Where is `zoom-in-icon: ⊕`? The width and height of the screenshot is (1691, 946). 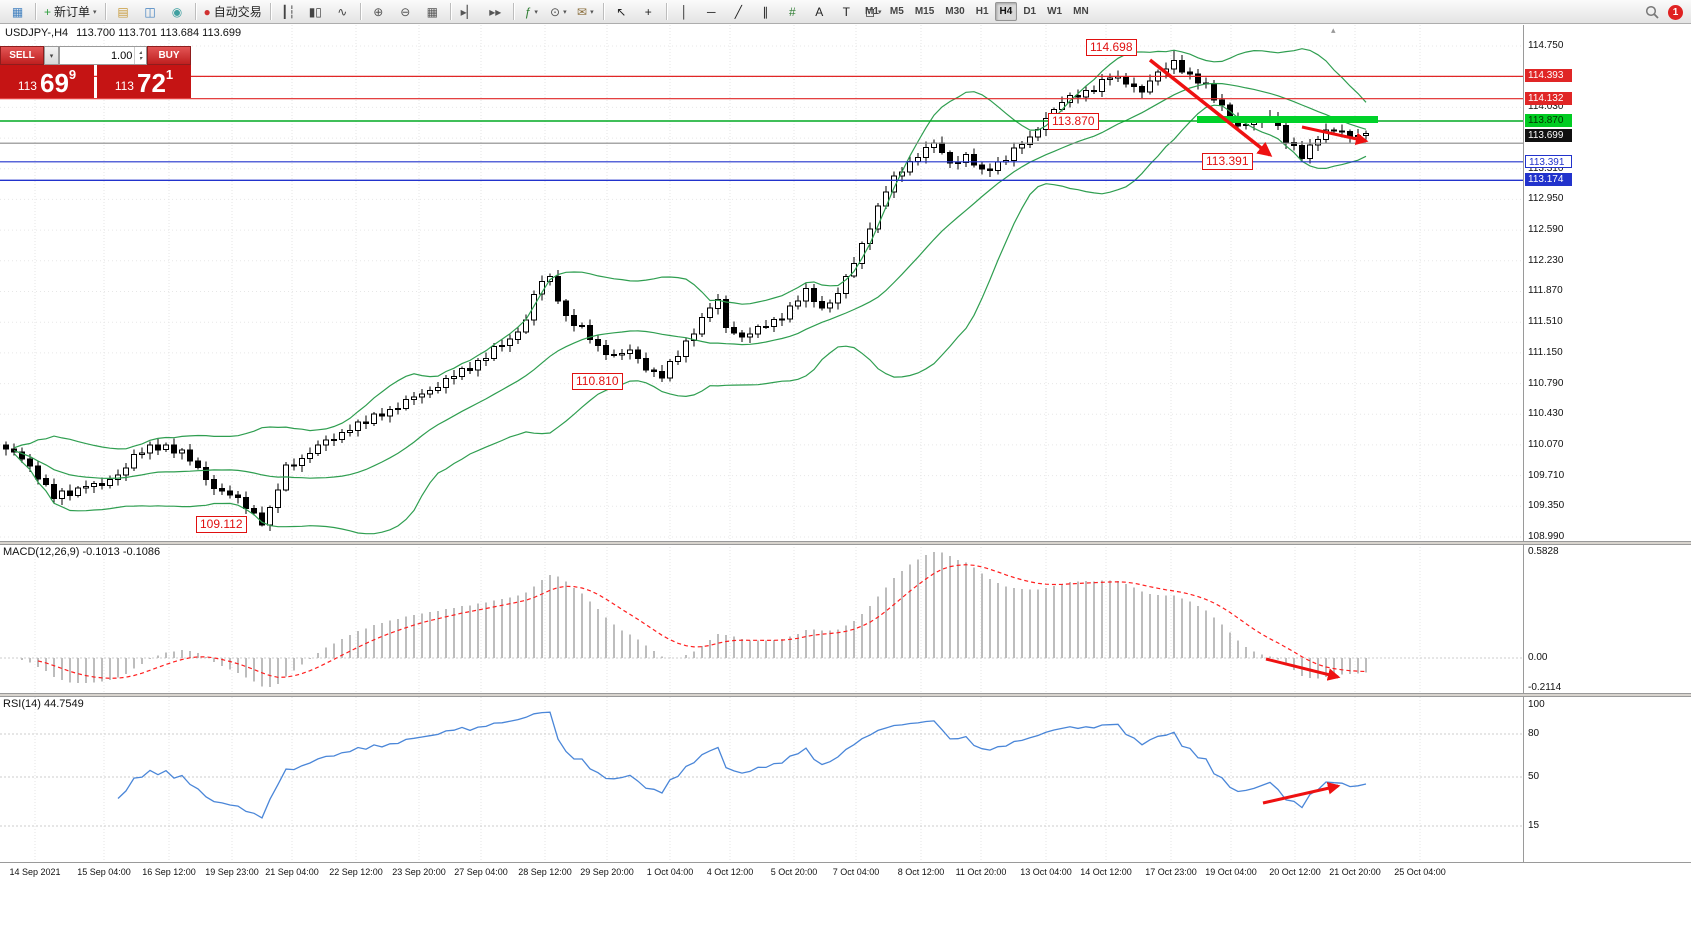 zoom-in-icon: ⊕ is located at coordinates (378, 12).